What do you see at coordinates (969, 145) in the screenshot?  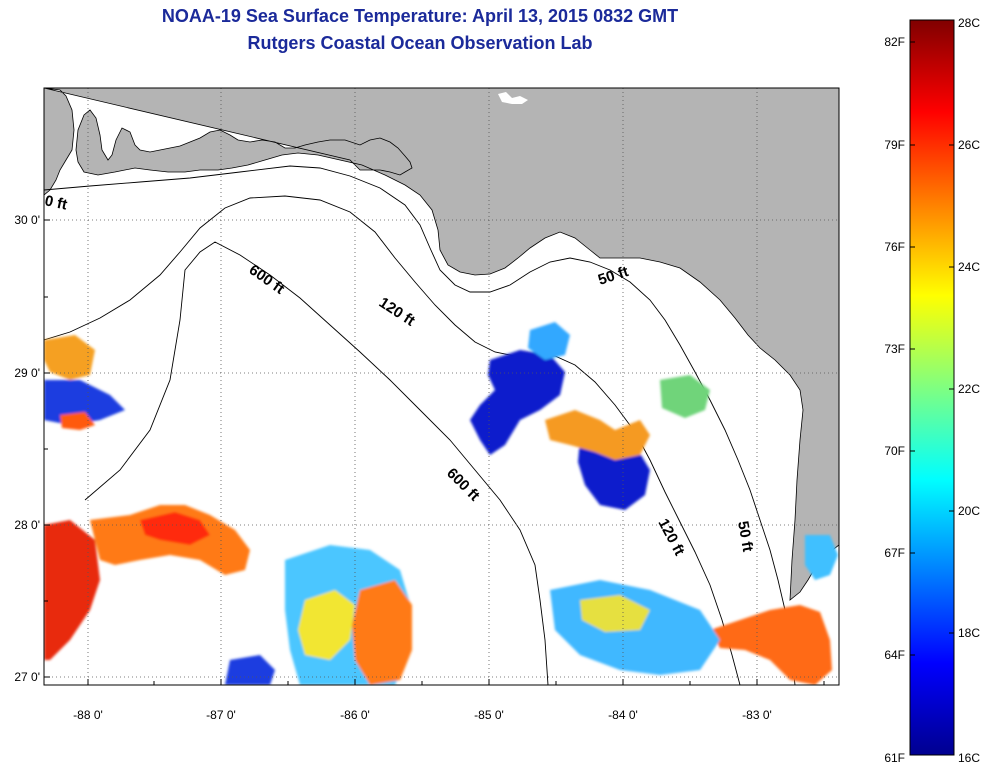 I see `colorbar-c-label: 26C` at bounding box center [969, 145].